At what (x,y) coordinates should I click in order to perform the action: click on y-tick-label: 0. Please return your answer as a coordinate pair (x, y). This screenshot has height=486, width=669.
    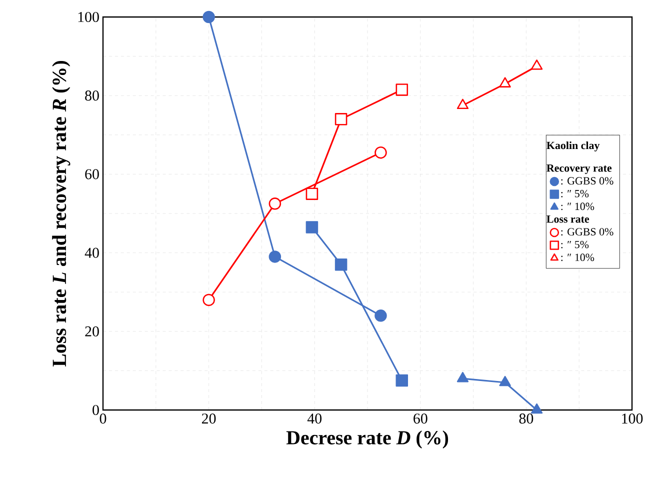
    Looking at the image, I should click on (95, 410).